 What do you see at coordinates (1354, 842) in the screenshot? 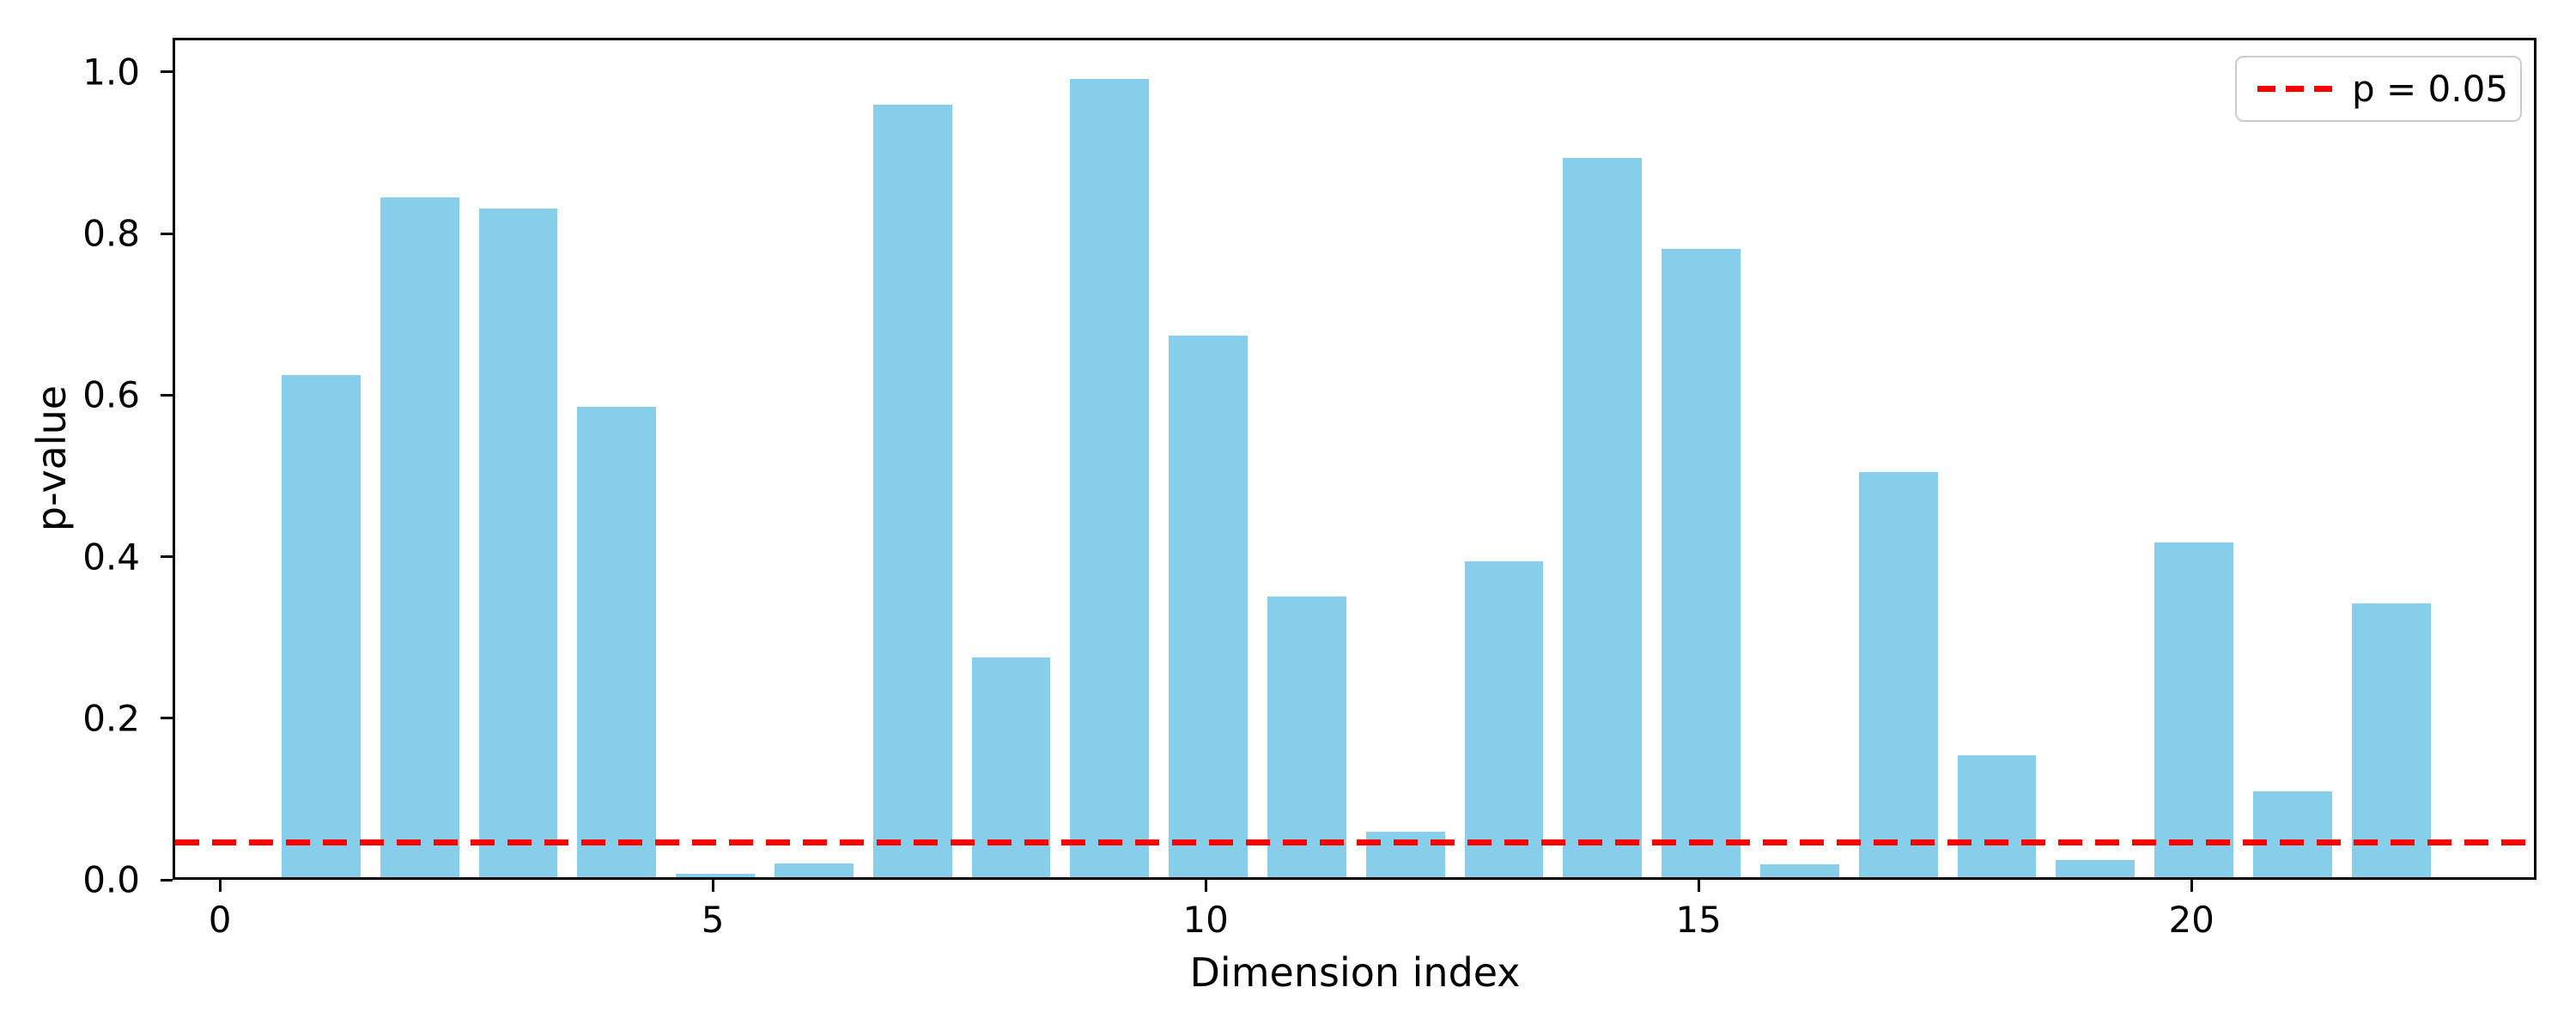
I see `threshold-line` at bounding box center [1354, 842].